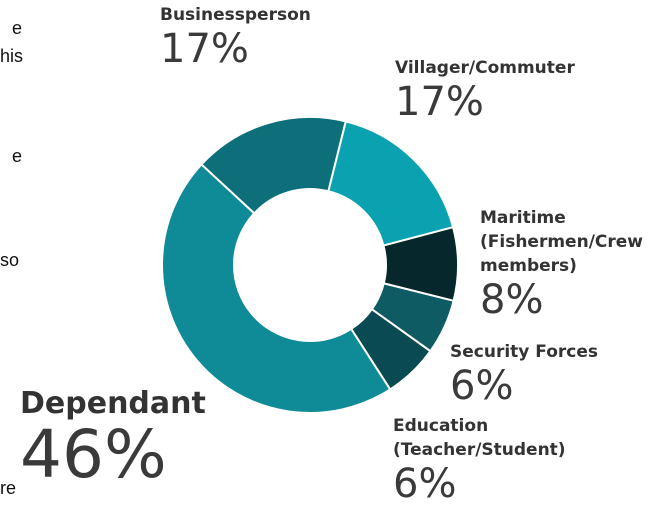 The height and width of the screenshot is (507, 661). What do you see at coordinates (113, 403) in the screenshot?
I see `category-label: Dependant` at bounding box center [113, 403].